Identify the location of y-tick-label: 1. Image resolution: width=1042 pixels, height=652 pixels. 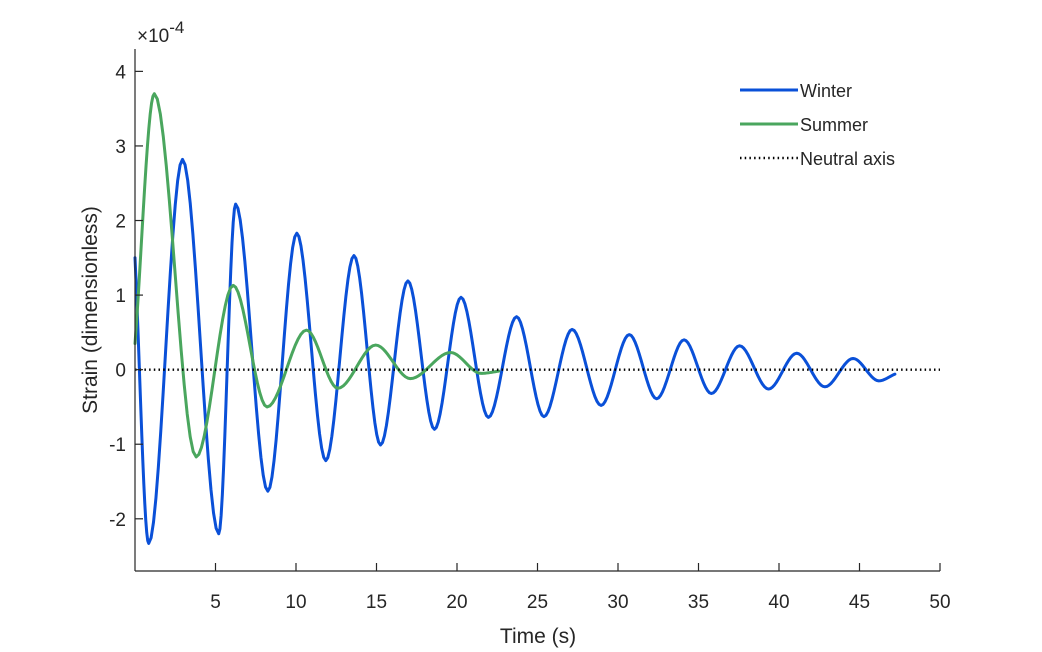
(120, 296).